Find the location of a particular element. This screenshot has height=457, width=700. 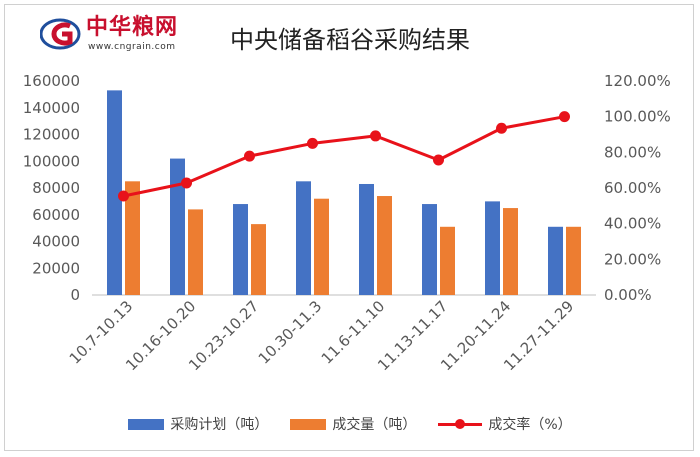

y-left-tick-label: 0 is located at coordinates (75, 295).